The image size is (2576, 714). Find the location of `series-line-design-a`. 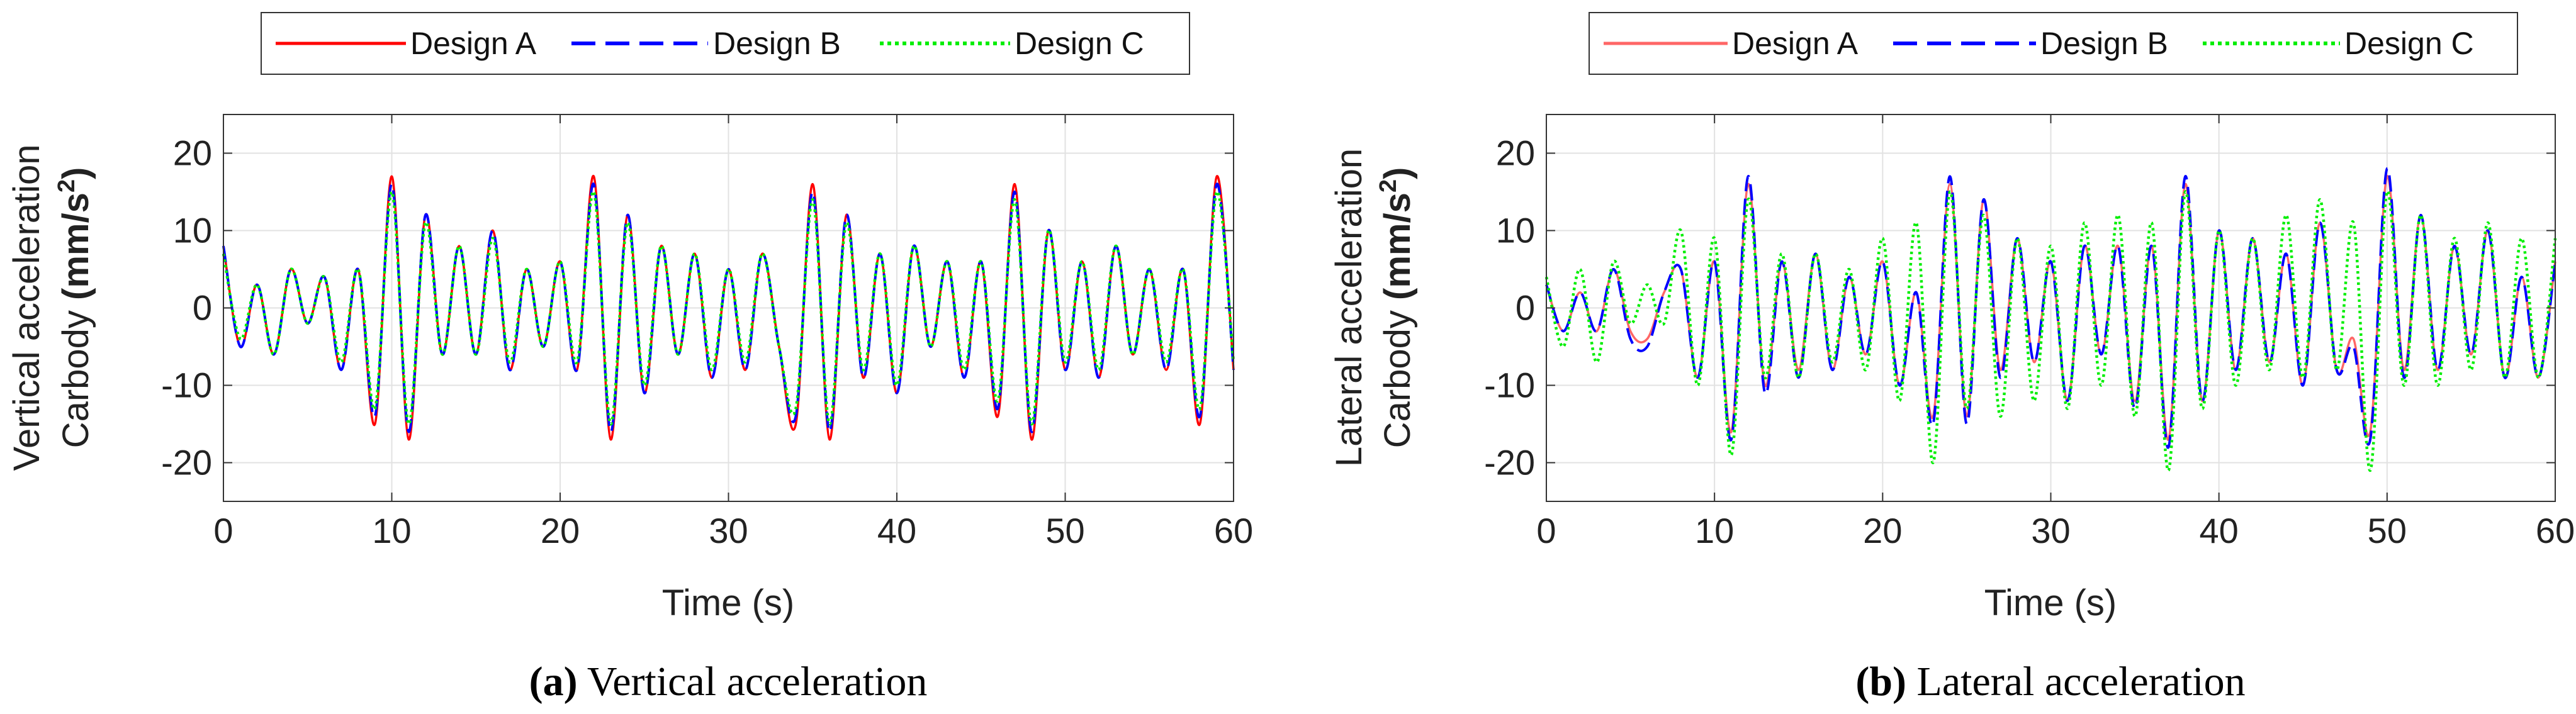

series-line-design-a is located at coordinates (728, 308).